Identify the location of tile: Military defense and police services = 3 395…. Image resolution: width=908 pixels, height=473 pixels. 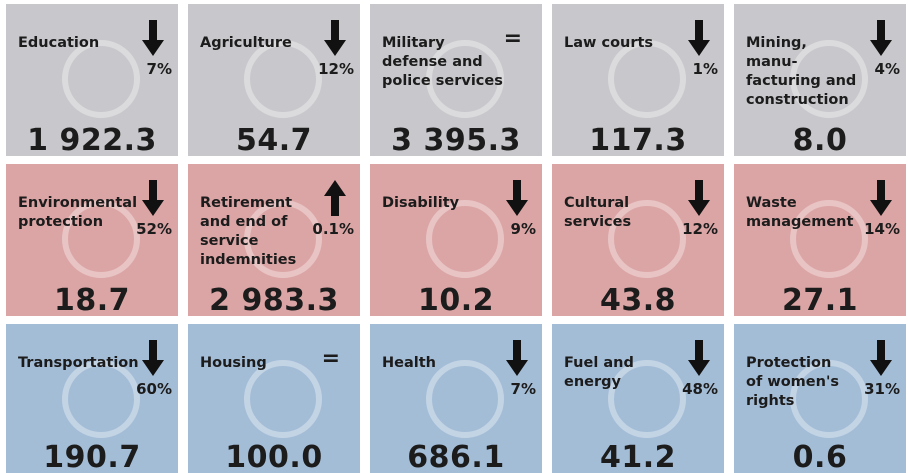
(456, 80).